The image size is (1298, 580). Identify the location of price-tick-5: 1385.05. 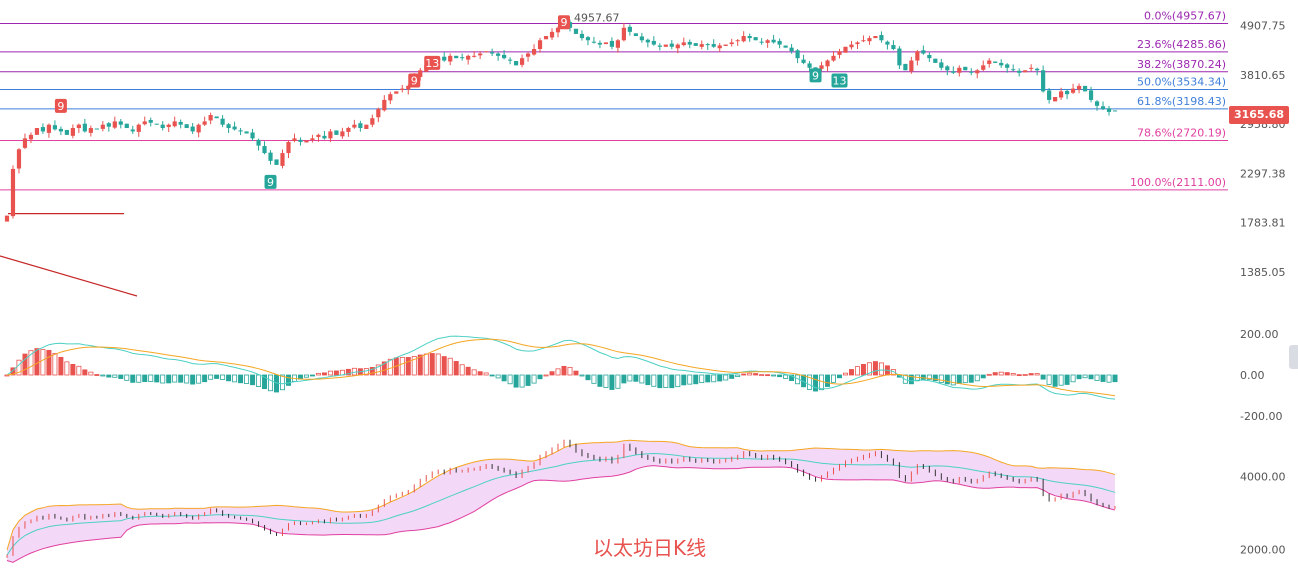
(1263, 272).